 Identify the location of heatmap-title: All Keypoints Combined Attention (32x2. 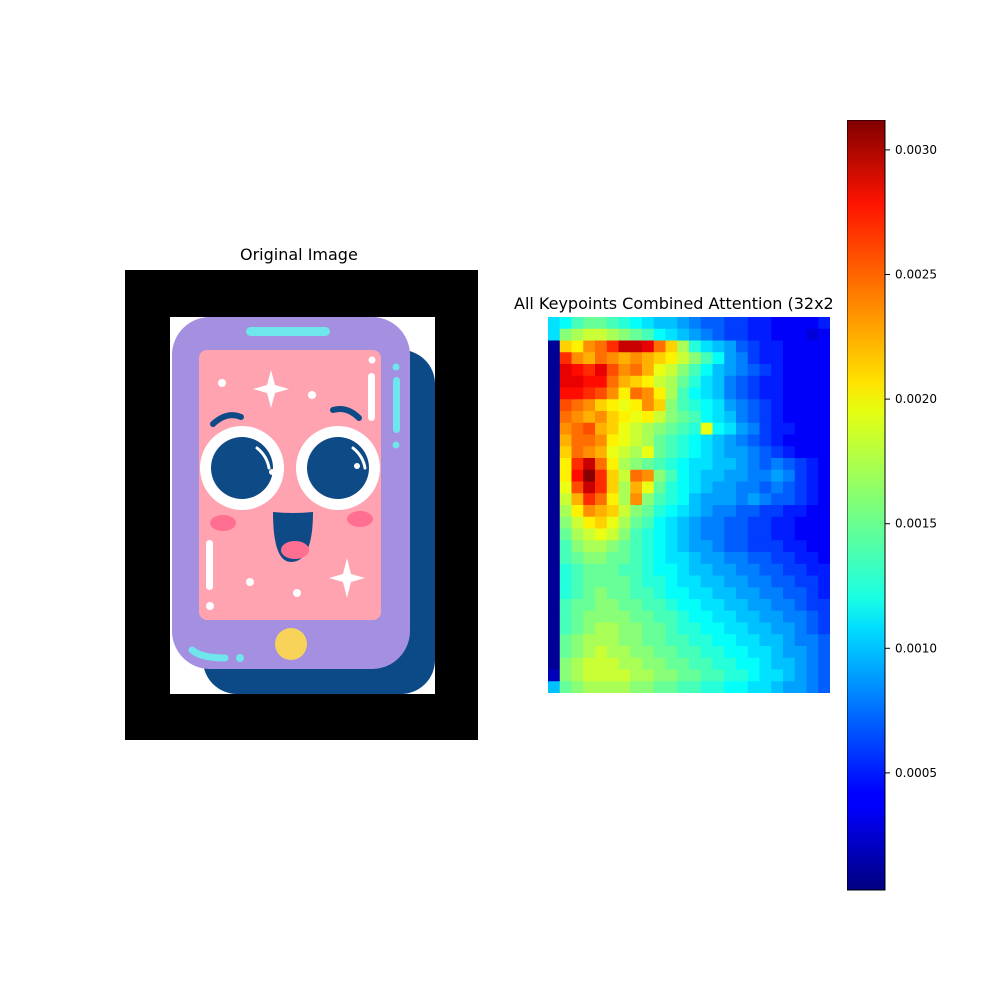
(674, 303).